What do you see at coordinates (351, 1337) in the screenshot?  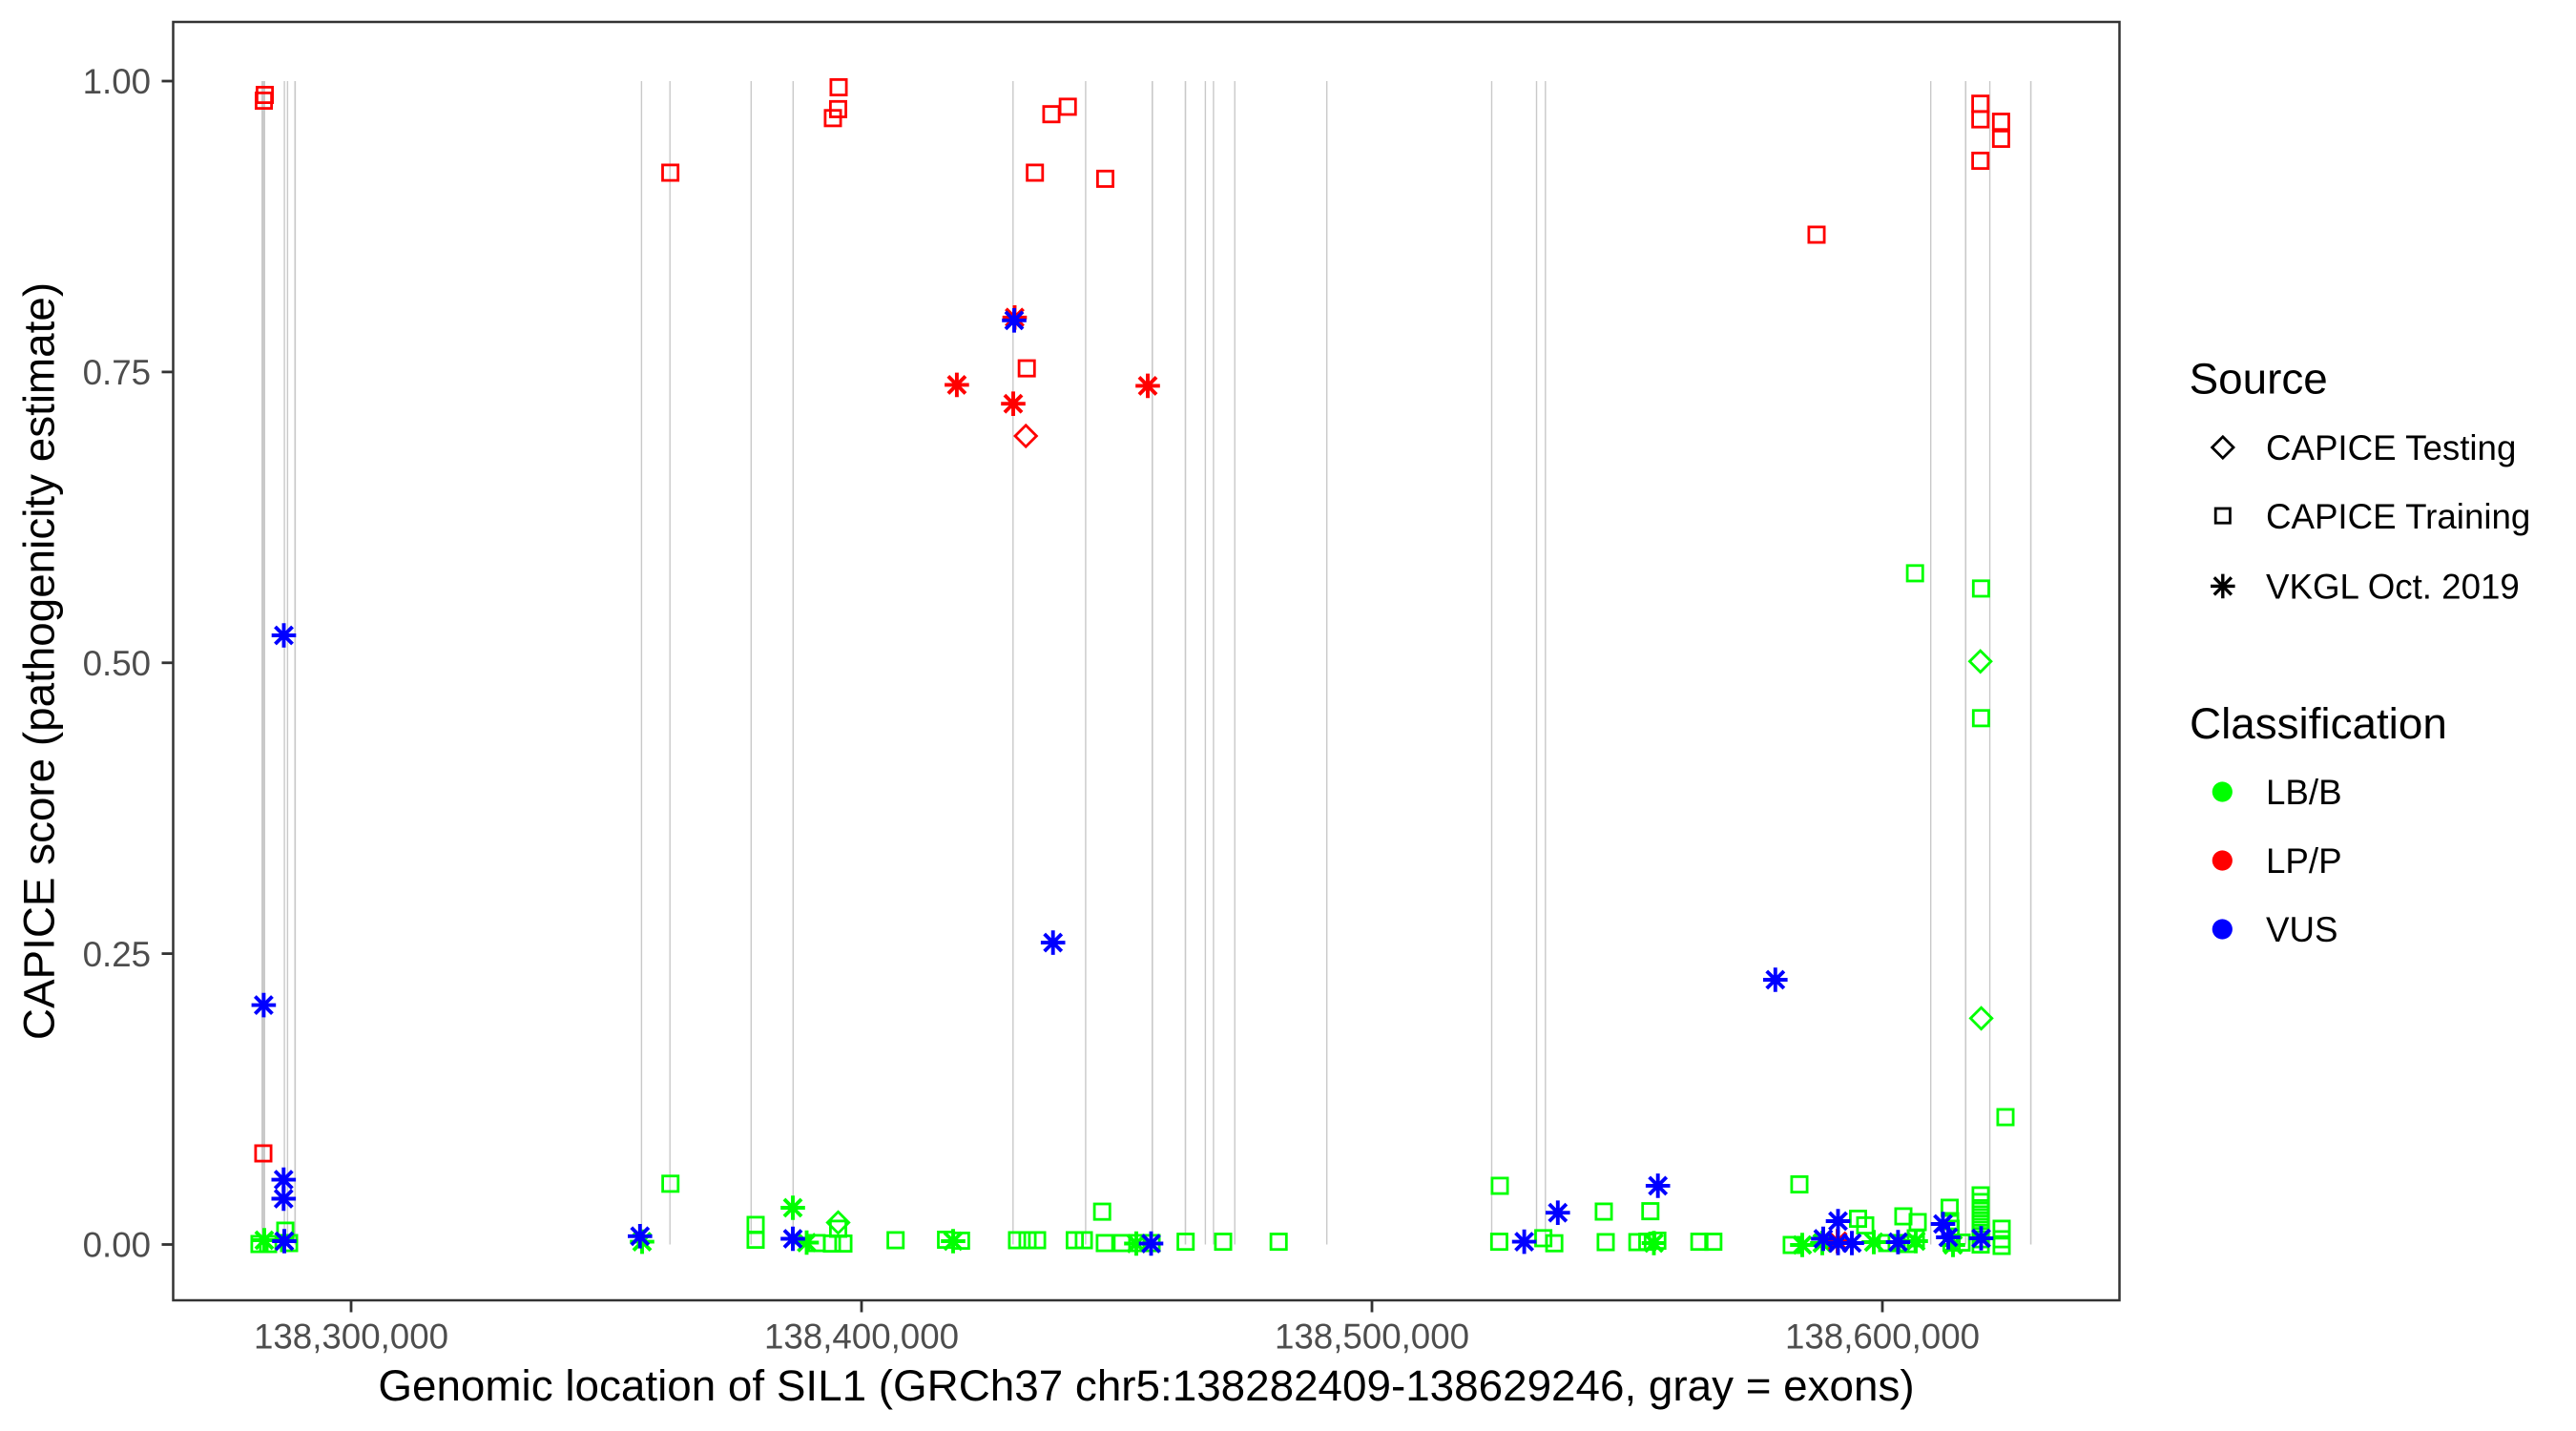 I see `svg-text: 138,300,000` at bounding box center [351, 1337].